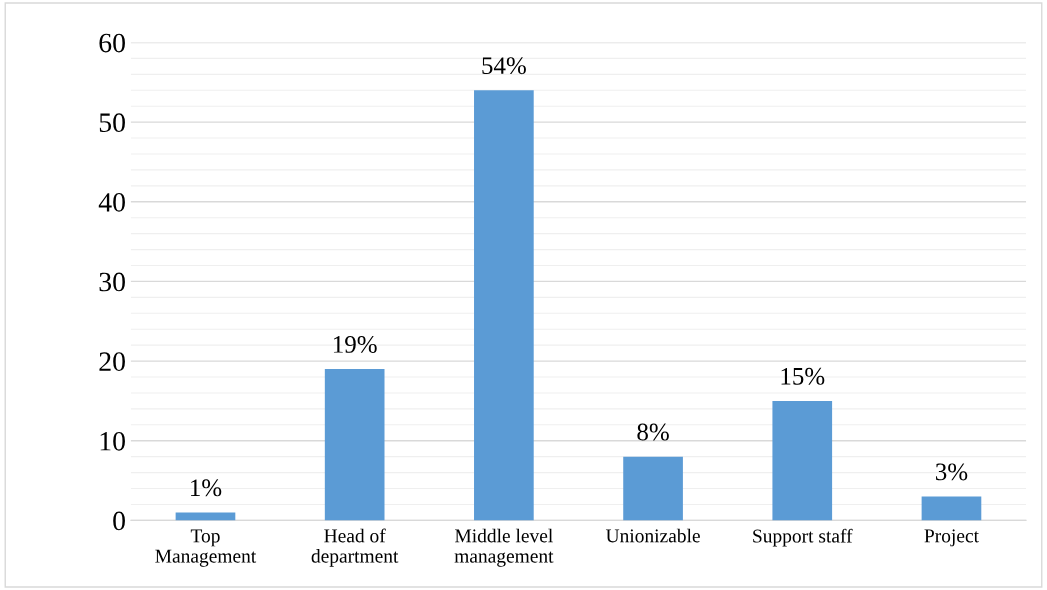 The height and width of the screenshot is (590, 1047). Describe the element at coordinates (112, 43) in the screenshot. I see `y-tick-label: 60` at that location.